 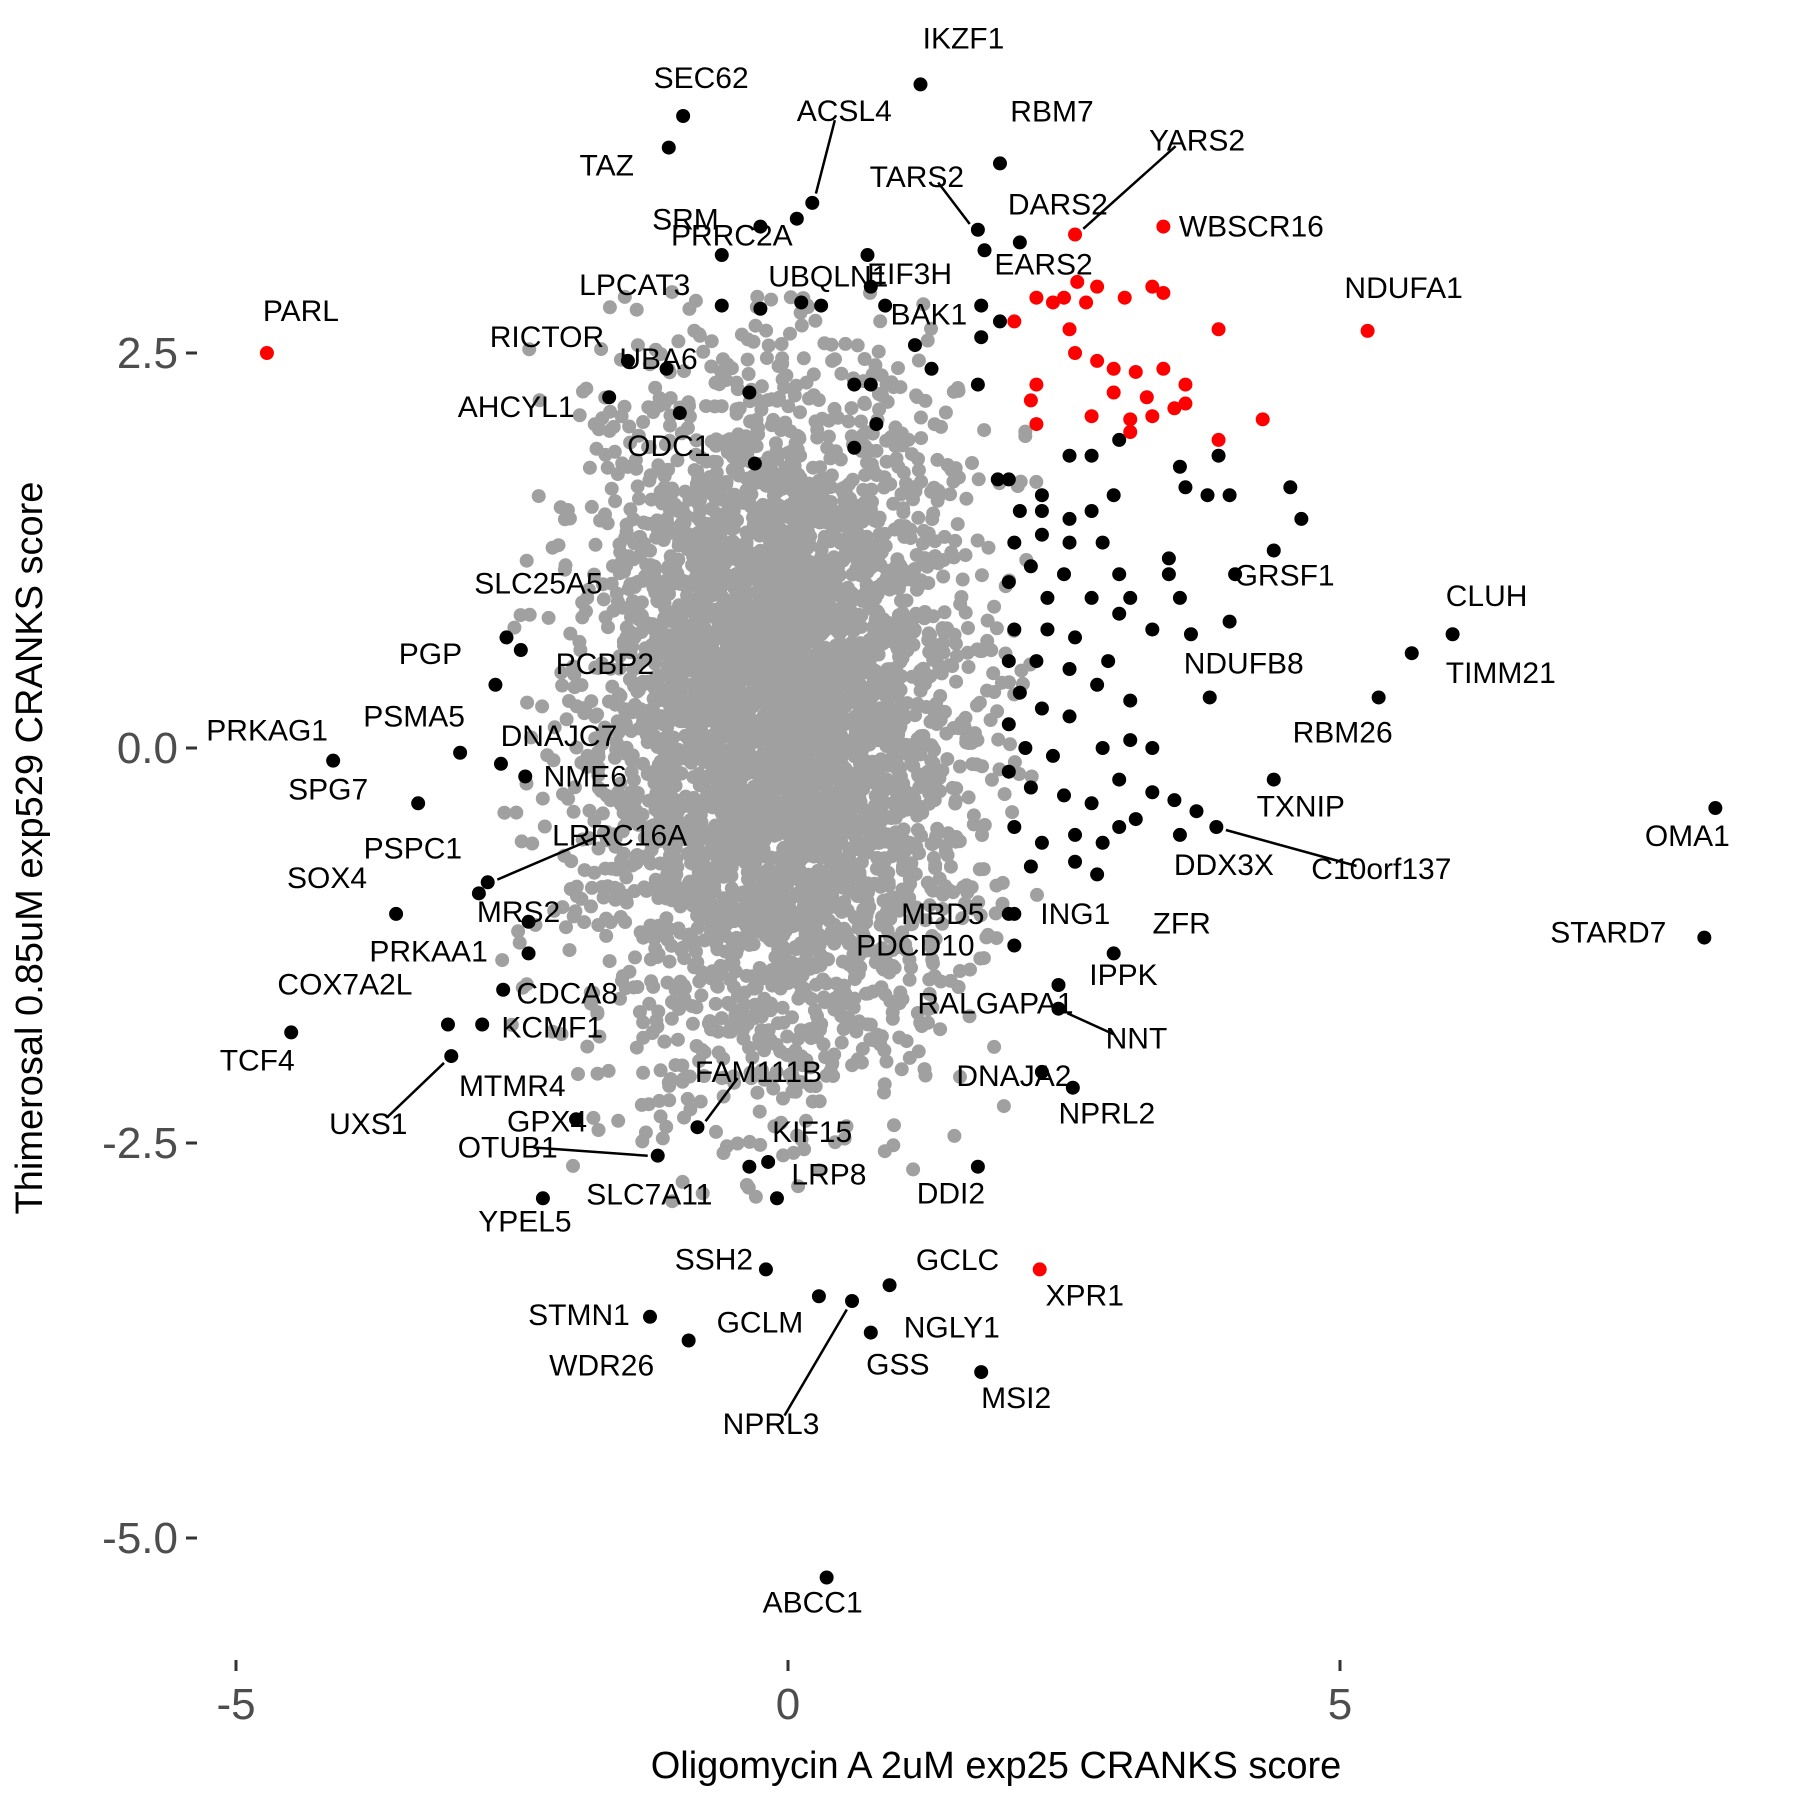 I want to click on point-lrp8, so click(x=776, y=1198).